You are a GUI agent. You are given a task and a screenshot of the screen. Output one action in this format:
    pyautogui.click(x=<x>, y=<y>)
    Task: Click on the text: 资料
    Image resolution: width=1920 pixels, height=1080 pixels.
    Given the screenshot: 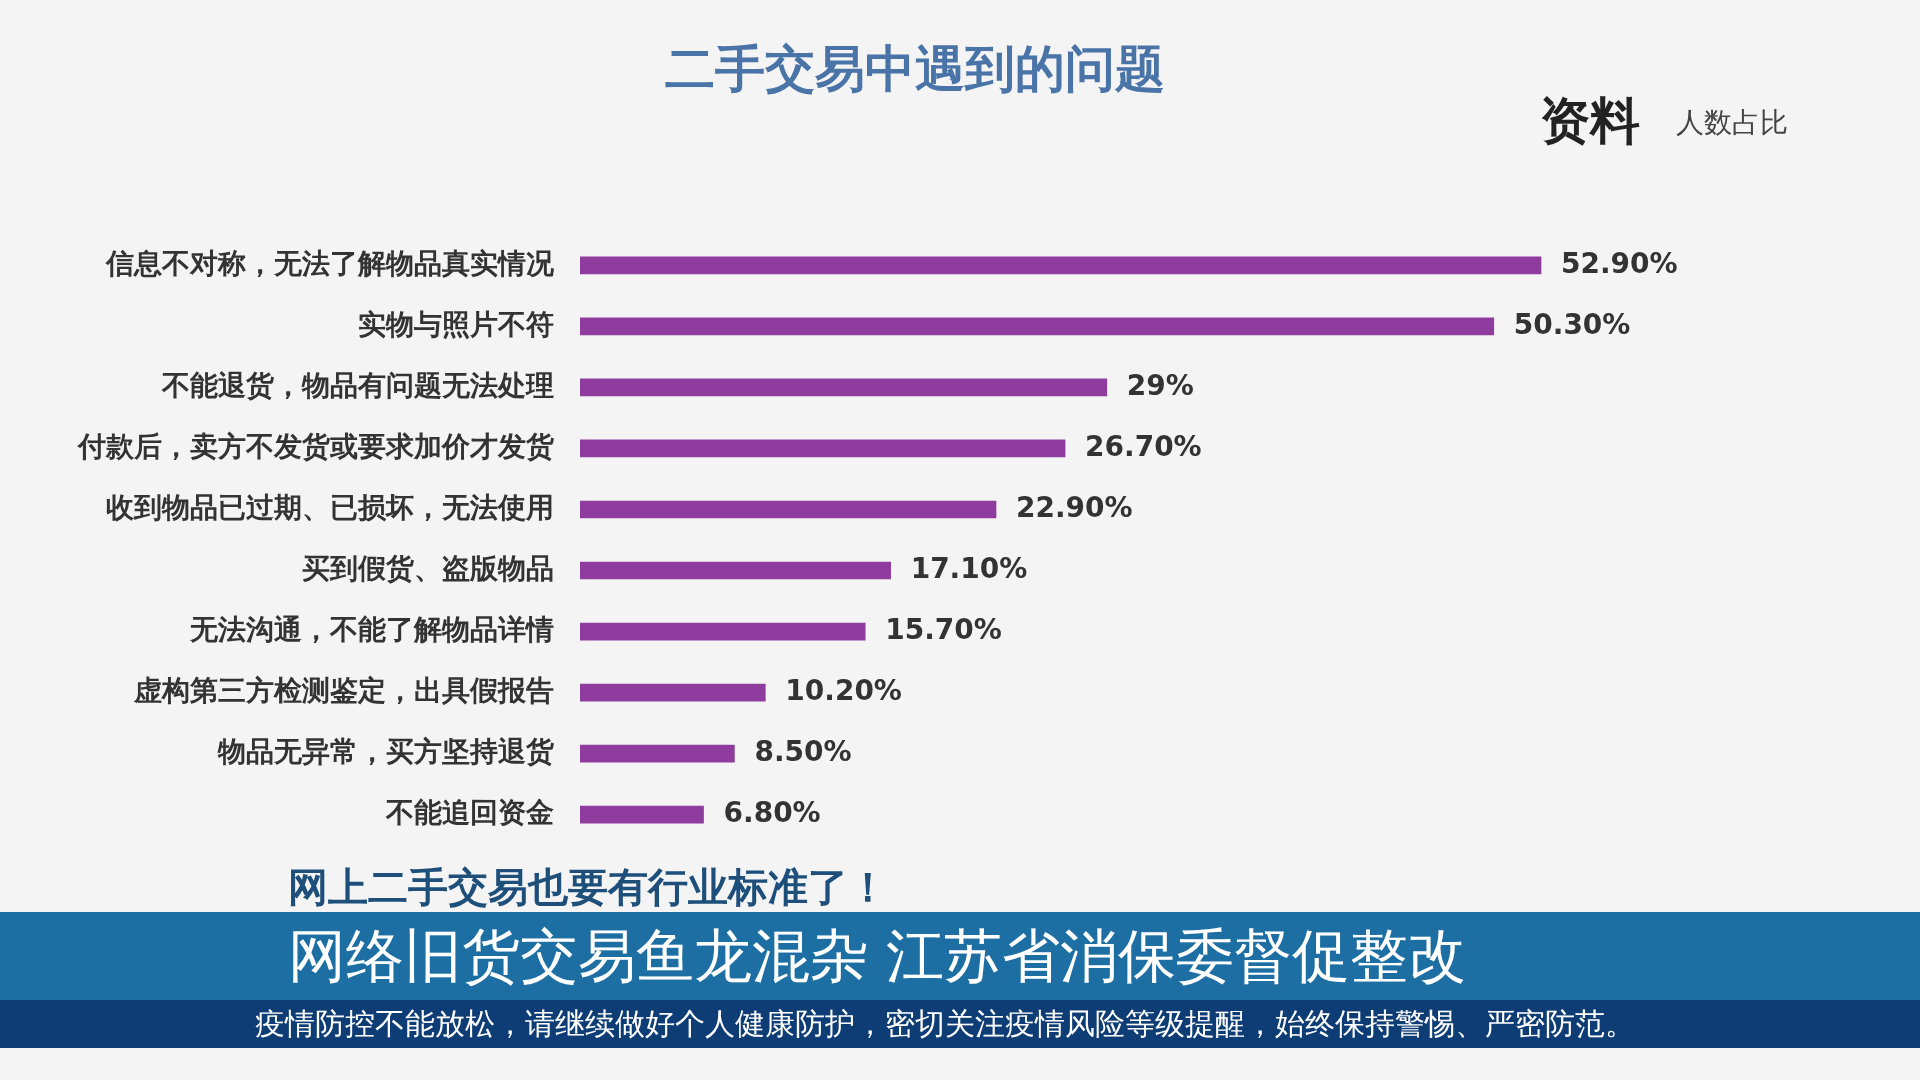 What is the action you would take?
    pyautogui.click(x=1590, y=121)
    